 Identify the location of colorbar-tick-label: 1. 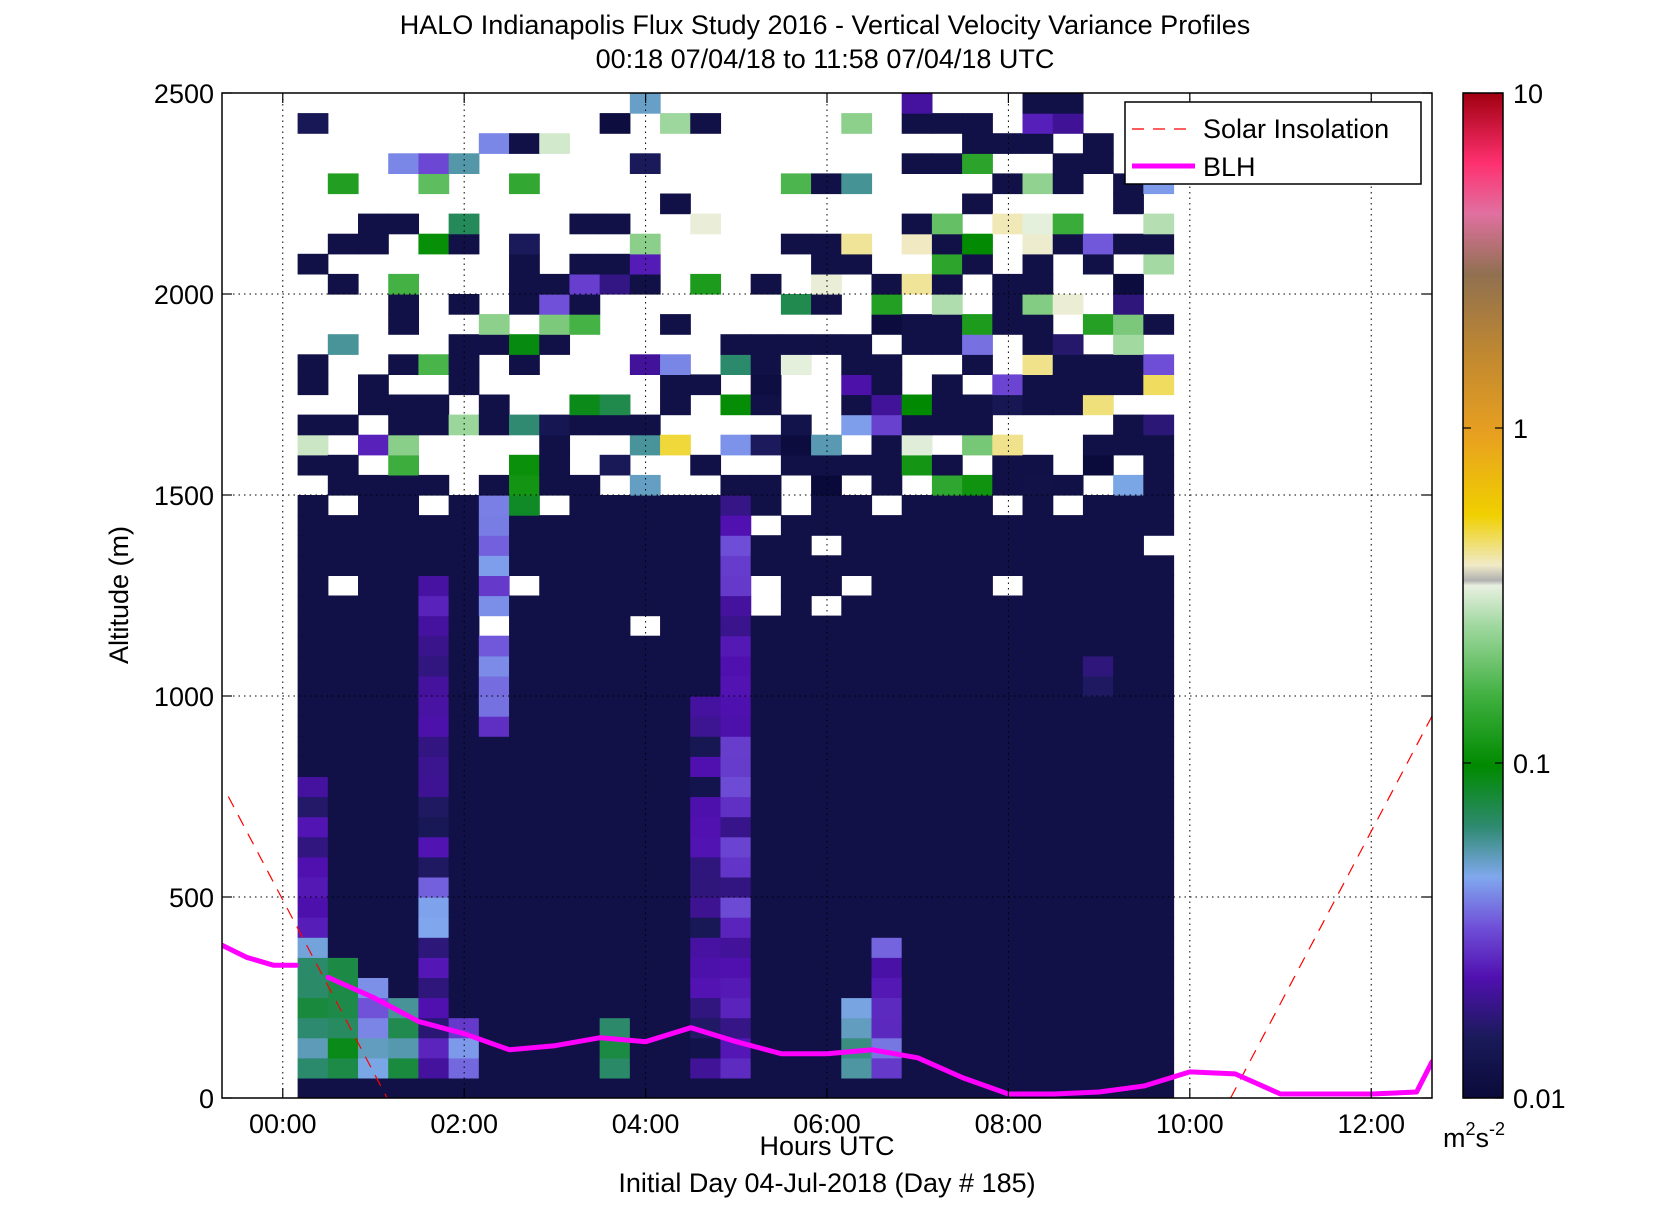
(1520, 429).